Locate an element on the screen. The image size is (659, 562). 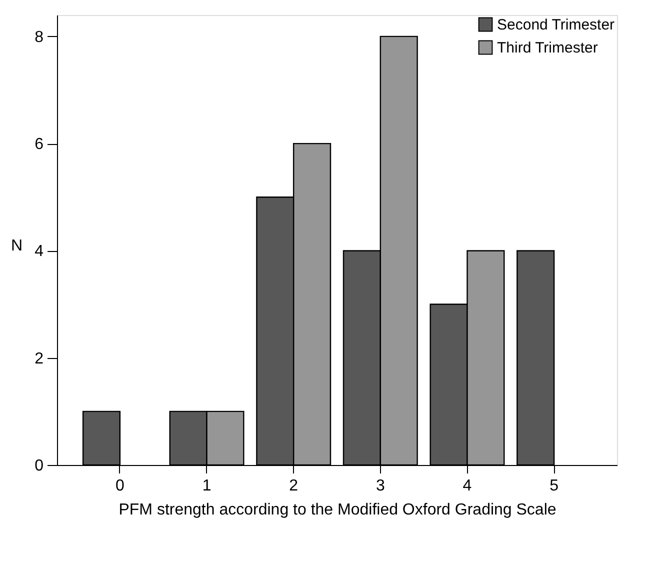
x-tick-label: 4 is located at coordinates (467, 486).